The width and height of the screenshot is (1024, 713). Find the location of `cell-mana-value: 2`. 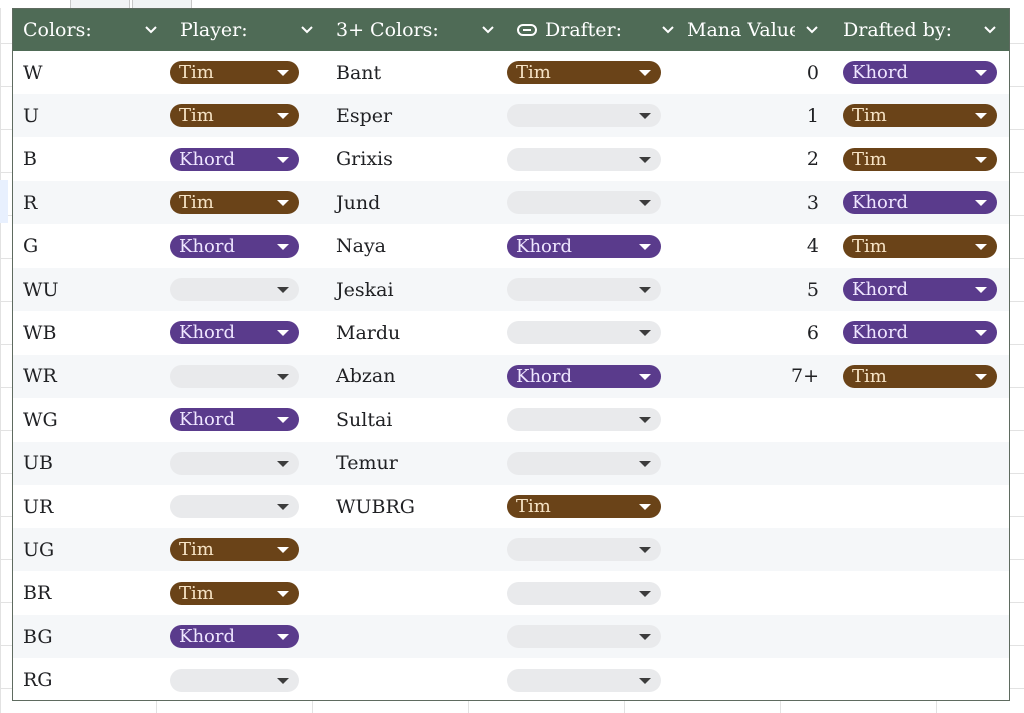

cell-mana-value: 2 is located at coordinates (812, 159).